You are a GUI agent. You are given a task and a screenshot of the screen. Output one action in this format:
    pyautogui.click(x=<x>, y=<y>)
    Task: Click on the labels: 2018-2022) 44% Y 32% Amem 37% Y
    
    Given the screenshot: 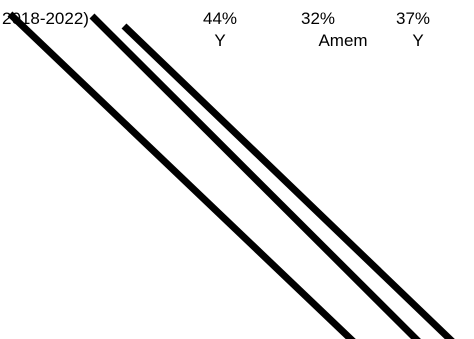 What is the action you would take?
    pyautogui.click(x=216, y=29)
    